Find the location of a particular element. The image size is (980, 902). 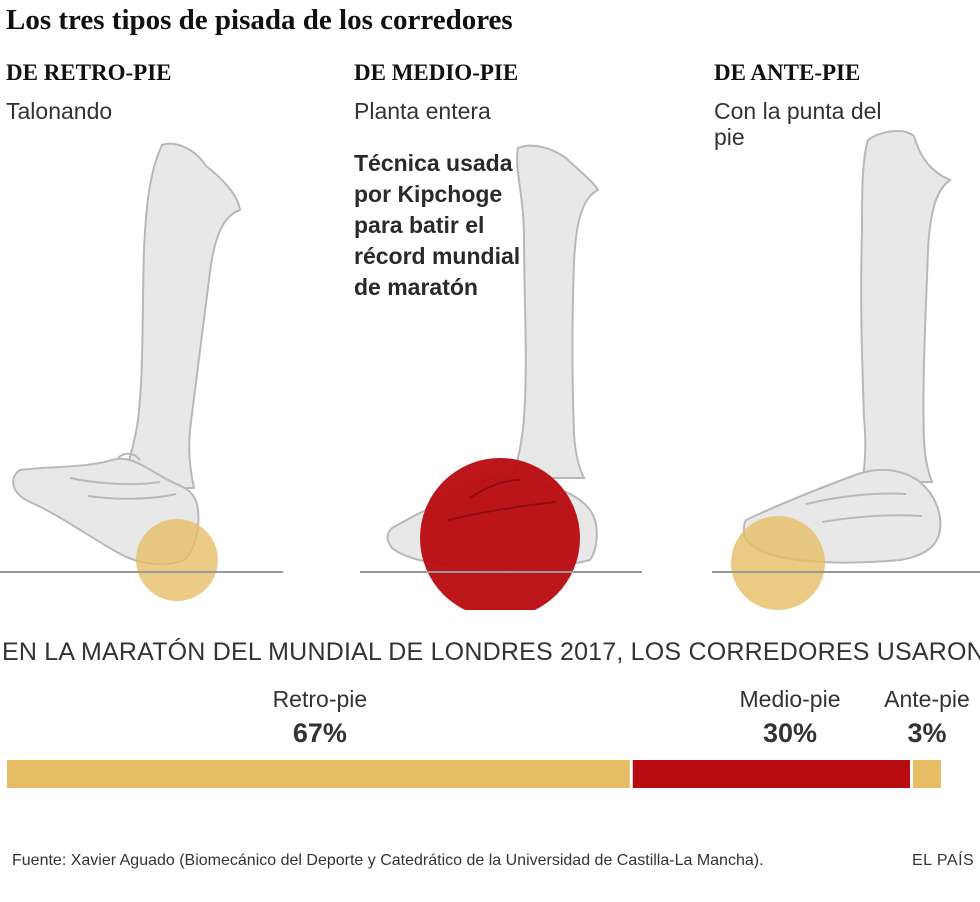

segment-label-retro-pie: Retro-pie is located at coordinates (320, 699).